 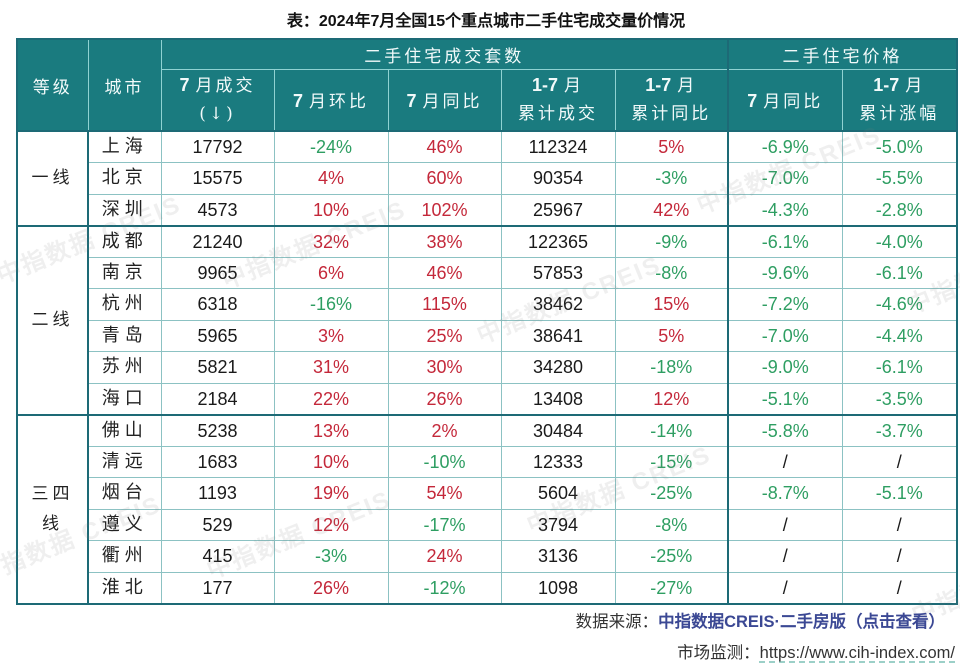 What do you see at coordinates (444, 398) in the screenshot?
I see `cell-yoy-july: 26%` at bounding box center [444, 398].